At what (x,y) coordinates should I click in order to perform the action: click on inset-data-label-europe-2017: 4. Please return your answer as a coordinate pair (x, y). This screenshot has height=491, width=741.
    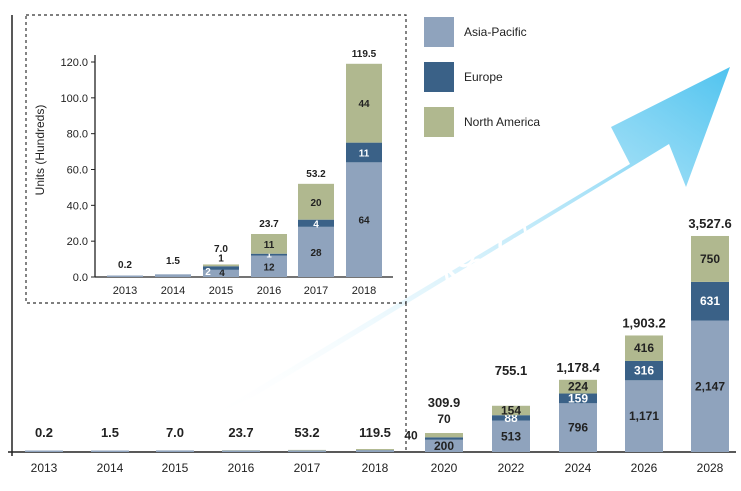
    Looking at the image, I should click on (316, 224).